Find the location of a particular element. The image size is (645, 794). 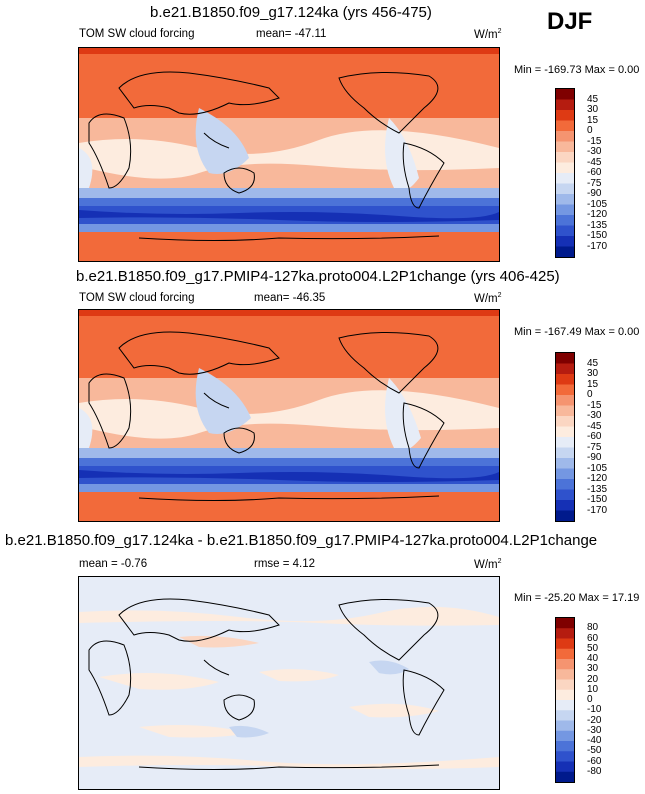

colorbar-tick-label: -10 is located at coordinates (594, 710).